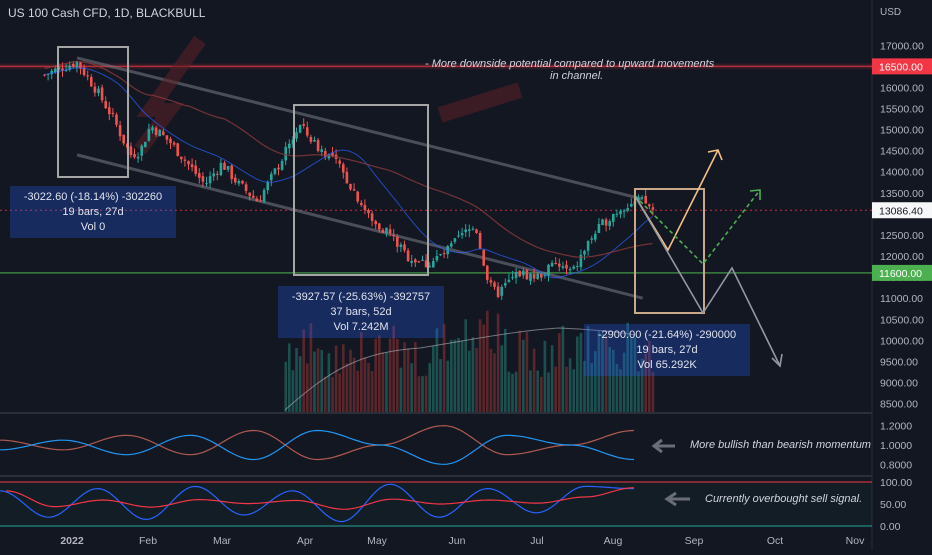 The height and width of the screenshot is (555, 932). What do you see at coordinates (902, 210) in the screenshot?
I see `price-tag-current-bg` at bounding box center [902, 210].